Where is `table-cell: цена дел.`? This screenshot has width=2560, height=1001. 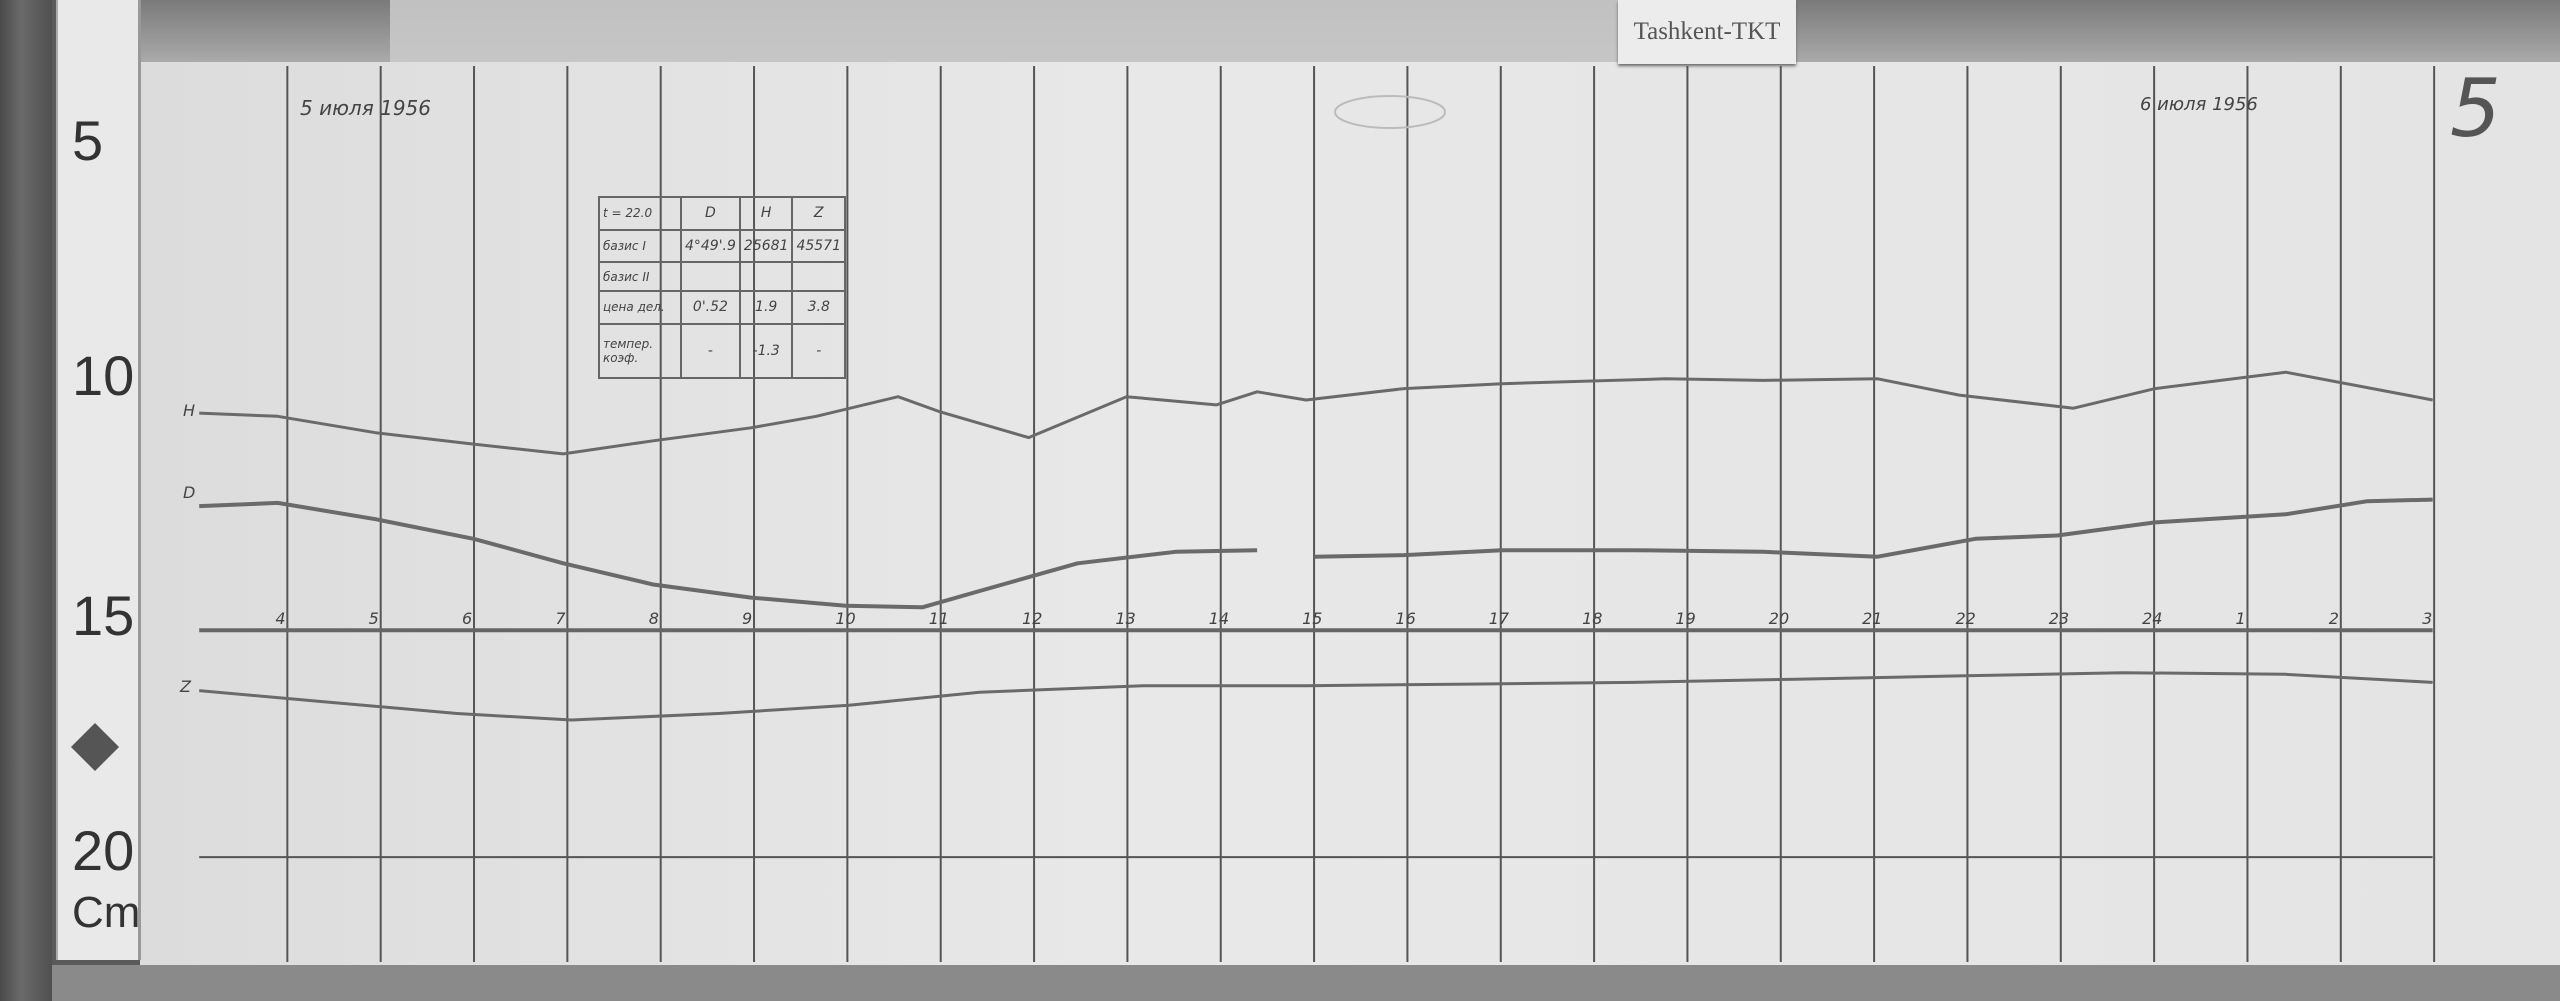 table-cell: цена дел. is located at coordinates (640, 307).